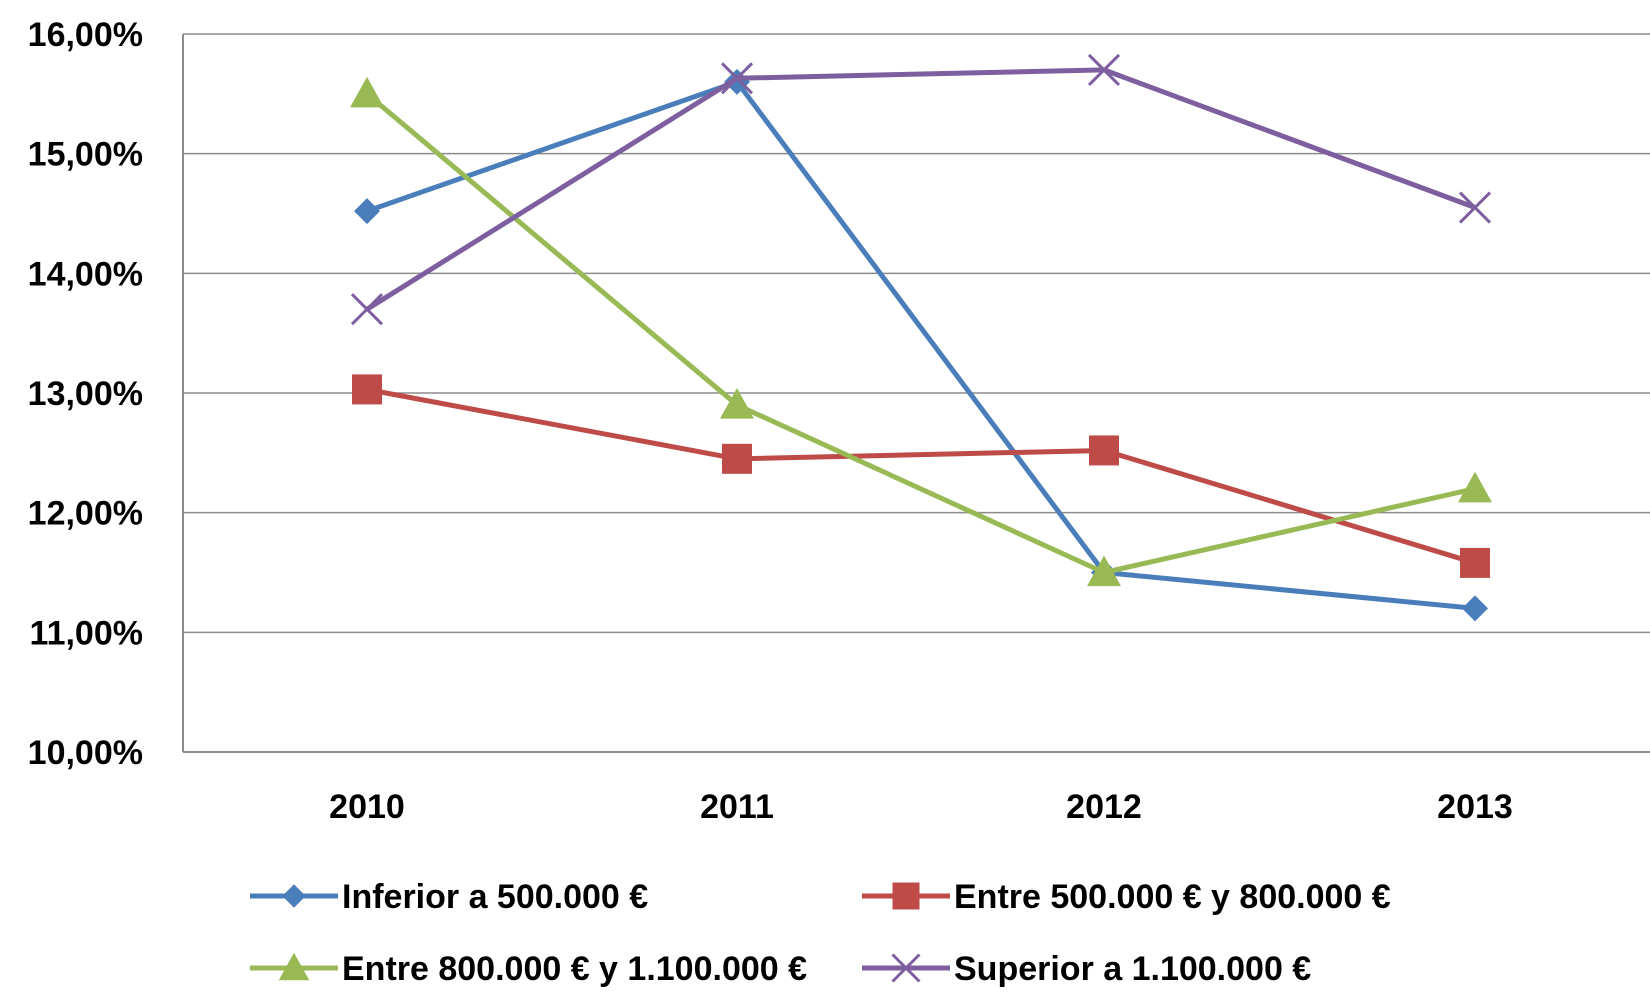  What do you see at coordinates (85, 35) in the screenshot?
I see `y-tick-label: 16,00%` at bounding box center [85, 35].